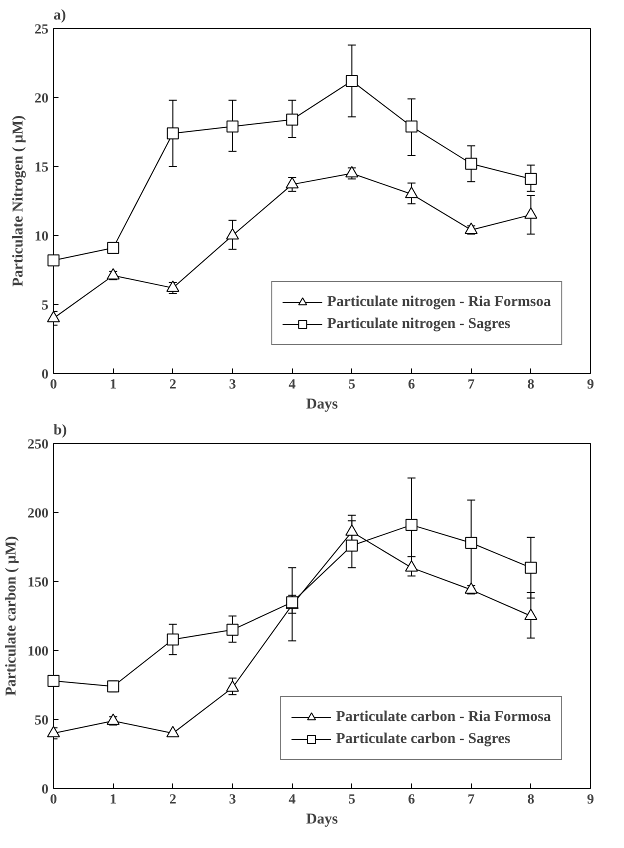 Image resolution: width=624 pixels, height=848 pixels. Describe the element at coordinates (38, 583) in the screenshot. I see `y-tick-label: 150` at that location.